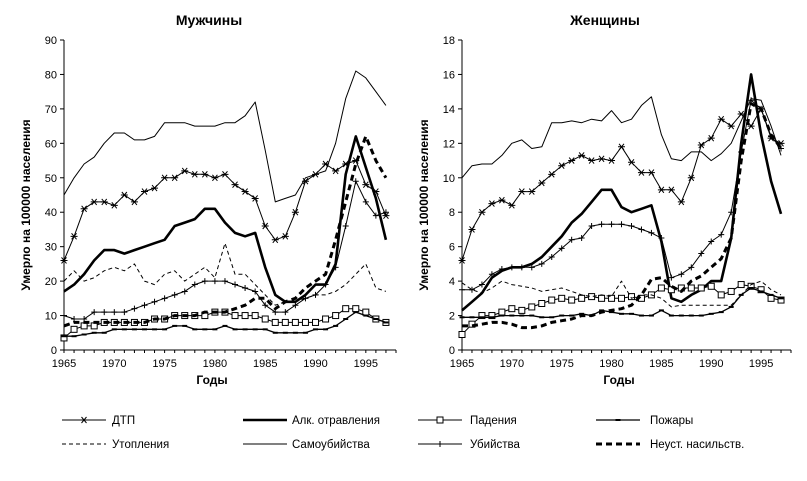 This screenshot has width=807, height=481. What do you see at coordinates (661, 364) in the screenshot?
I see `x-tick-label: 1985` at bounding box center [661, 364].